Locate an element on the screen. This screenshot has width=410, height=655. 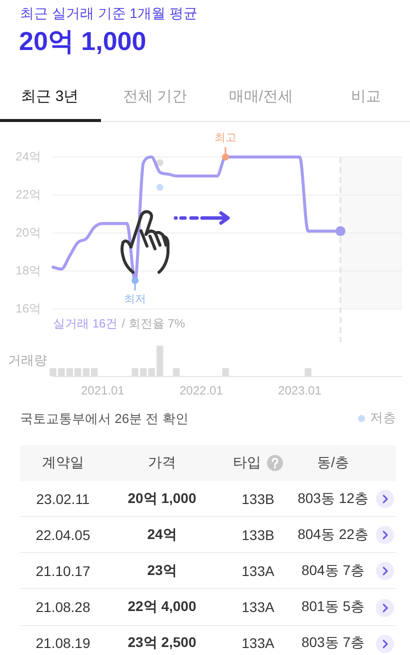
y-tick-label: 20억 is located at coordinates (28, 232).